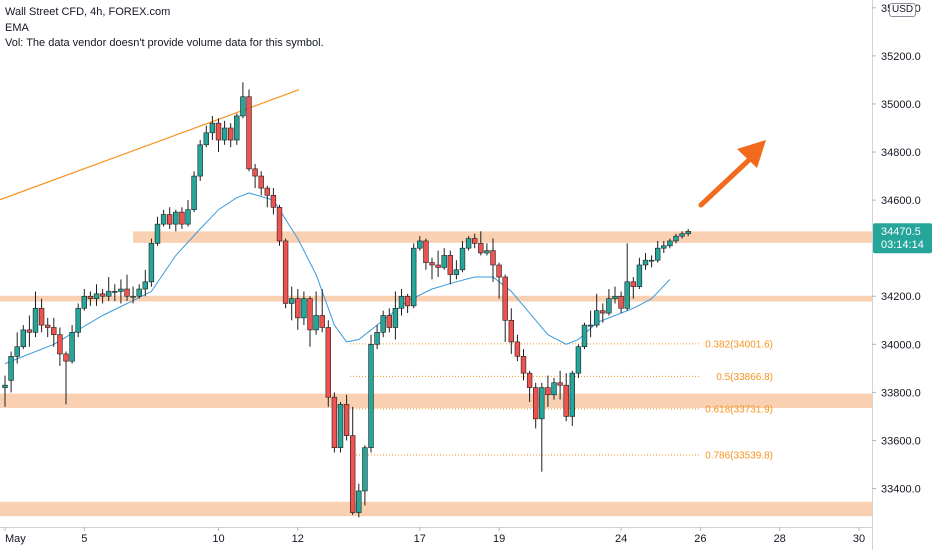 The image size is (932, 555). What do you see at coordinates (88, 12) in the screenshot?
I see `chart-title: Wall Street CFD, 4h, FOREX.com` at bounding box center [88, 12].